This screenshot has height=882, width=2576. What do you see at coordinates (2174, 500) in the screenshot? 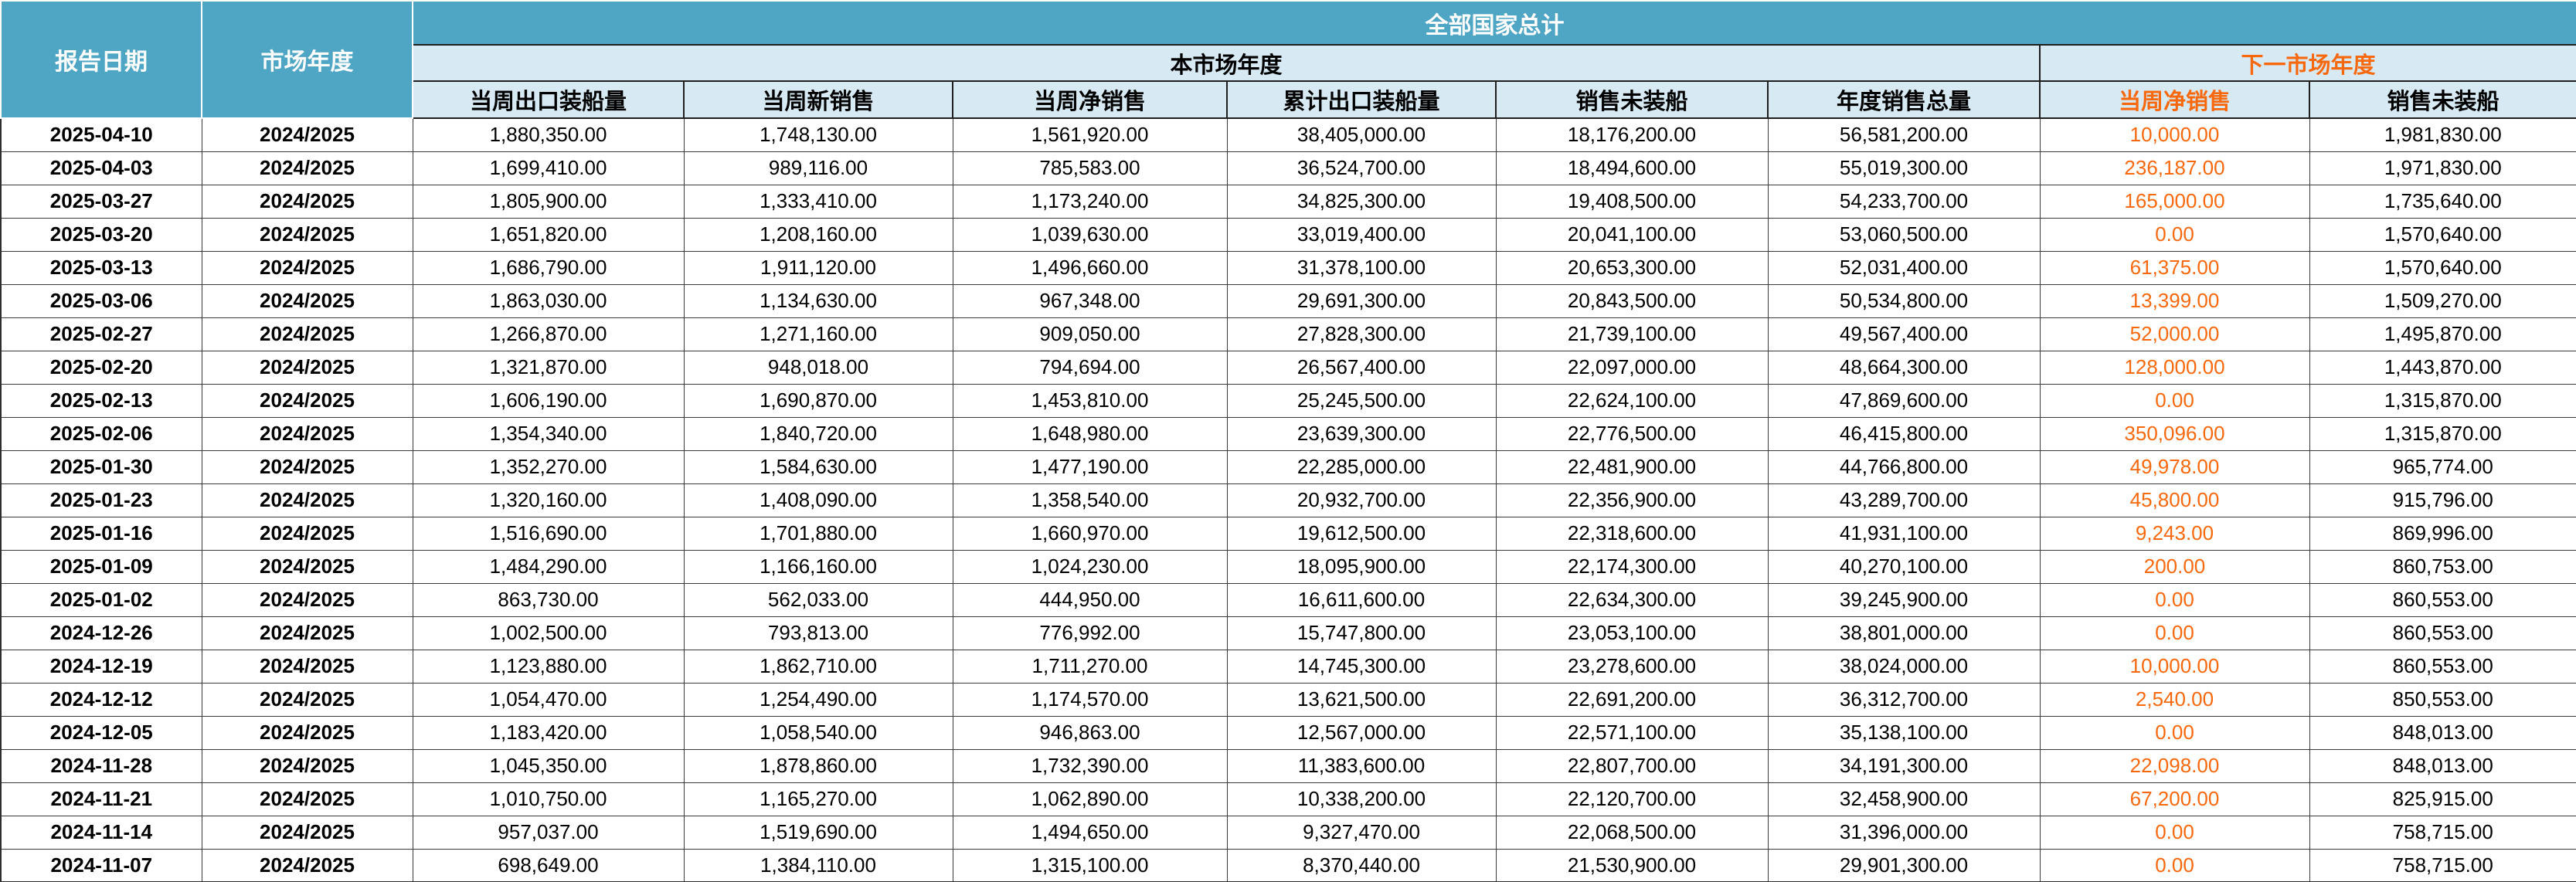
I see `next-weekly-net-sales-cell: 45,800.00` at bounding box center [2174, 500].